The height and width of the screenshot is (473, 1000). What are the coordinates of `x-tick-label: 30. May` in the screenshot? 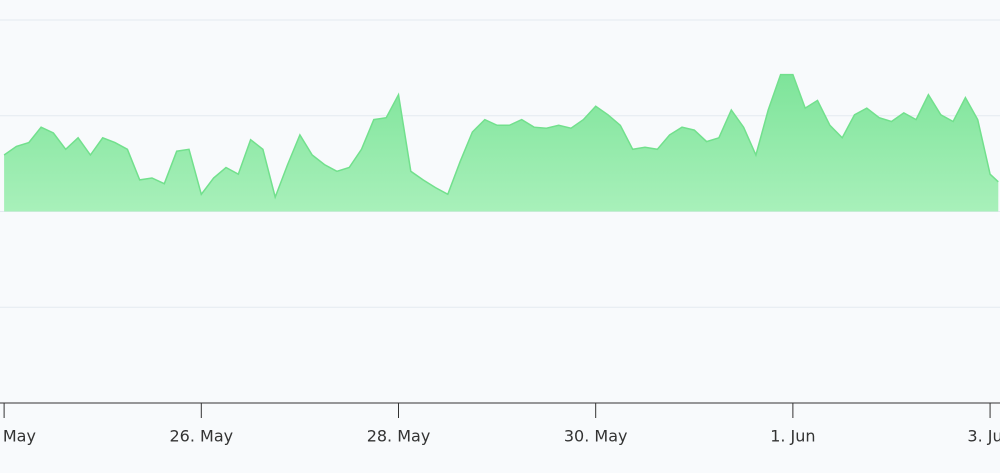 It's located at (596, 436).